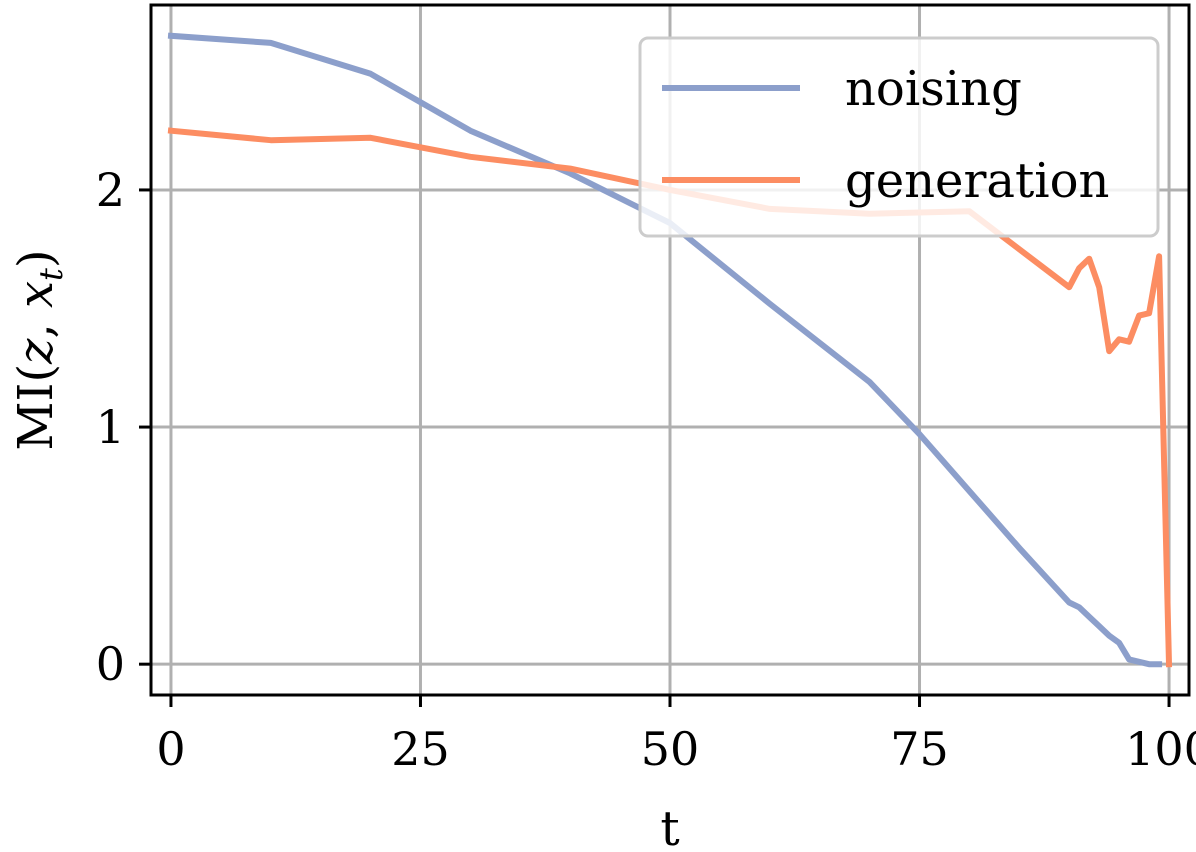  Describe the element at coordinates (110, 664) in the screenshot. I see `y-tick-label: 0` at that location.